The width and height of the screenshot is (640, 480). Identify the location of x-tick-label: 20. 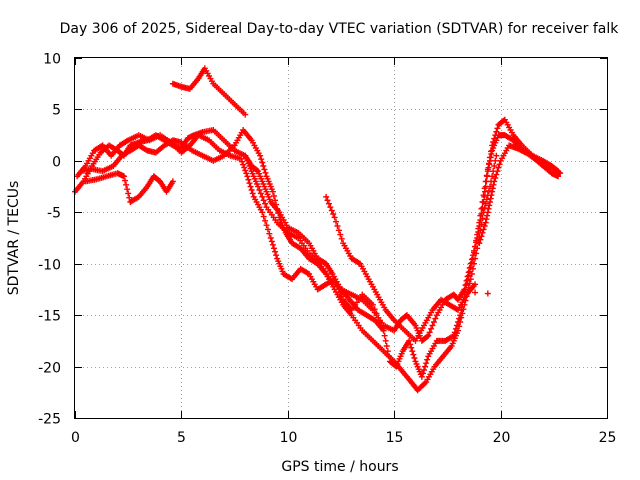
(502, 438).